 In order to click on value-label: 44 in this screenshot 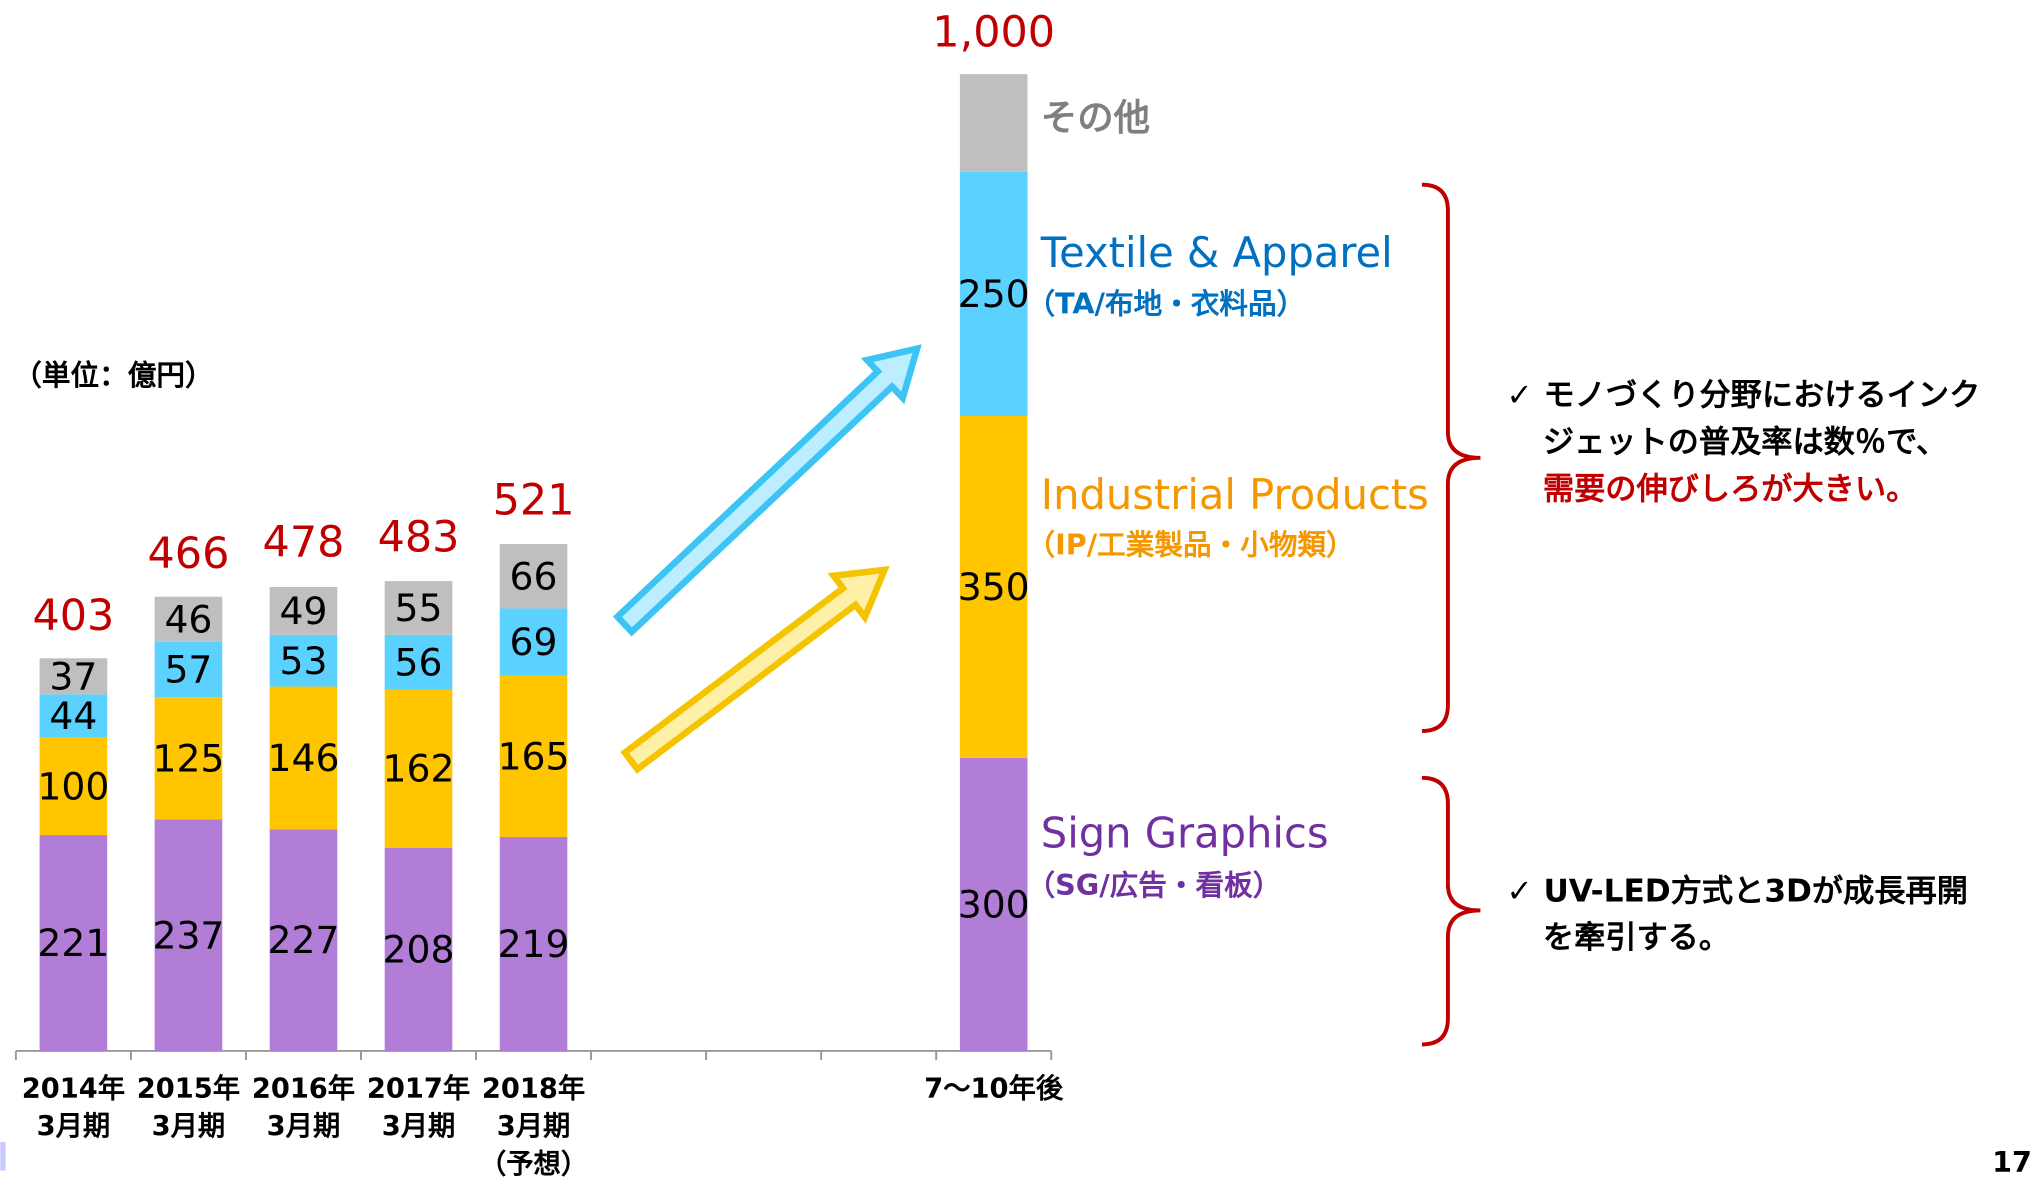, I will do `click(73, 716)`.